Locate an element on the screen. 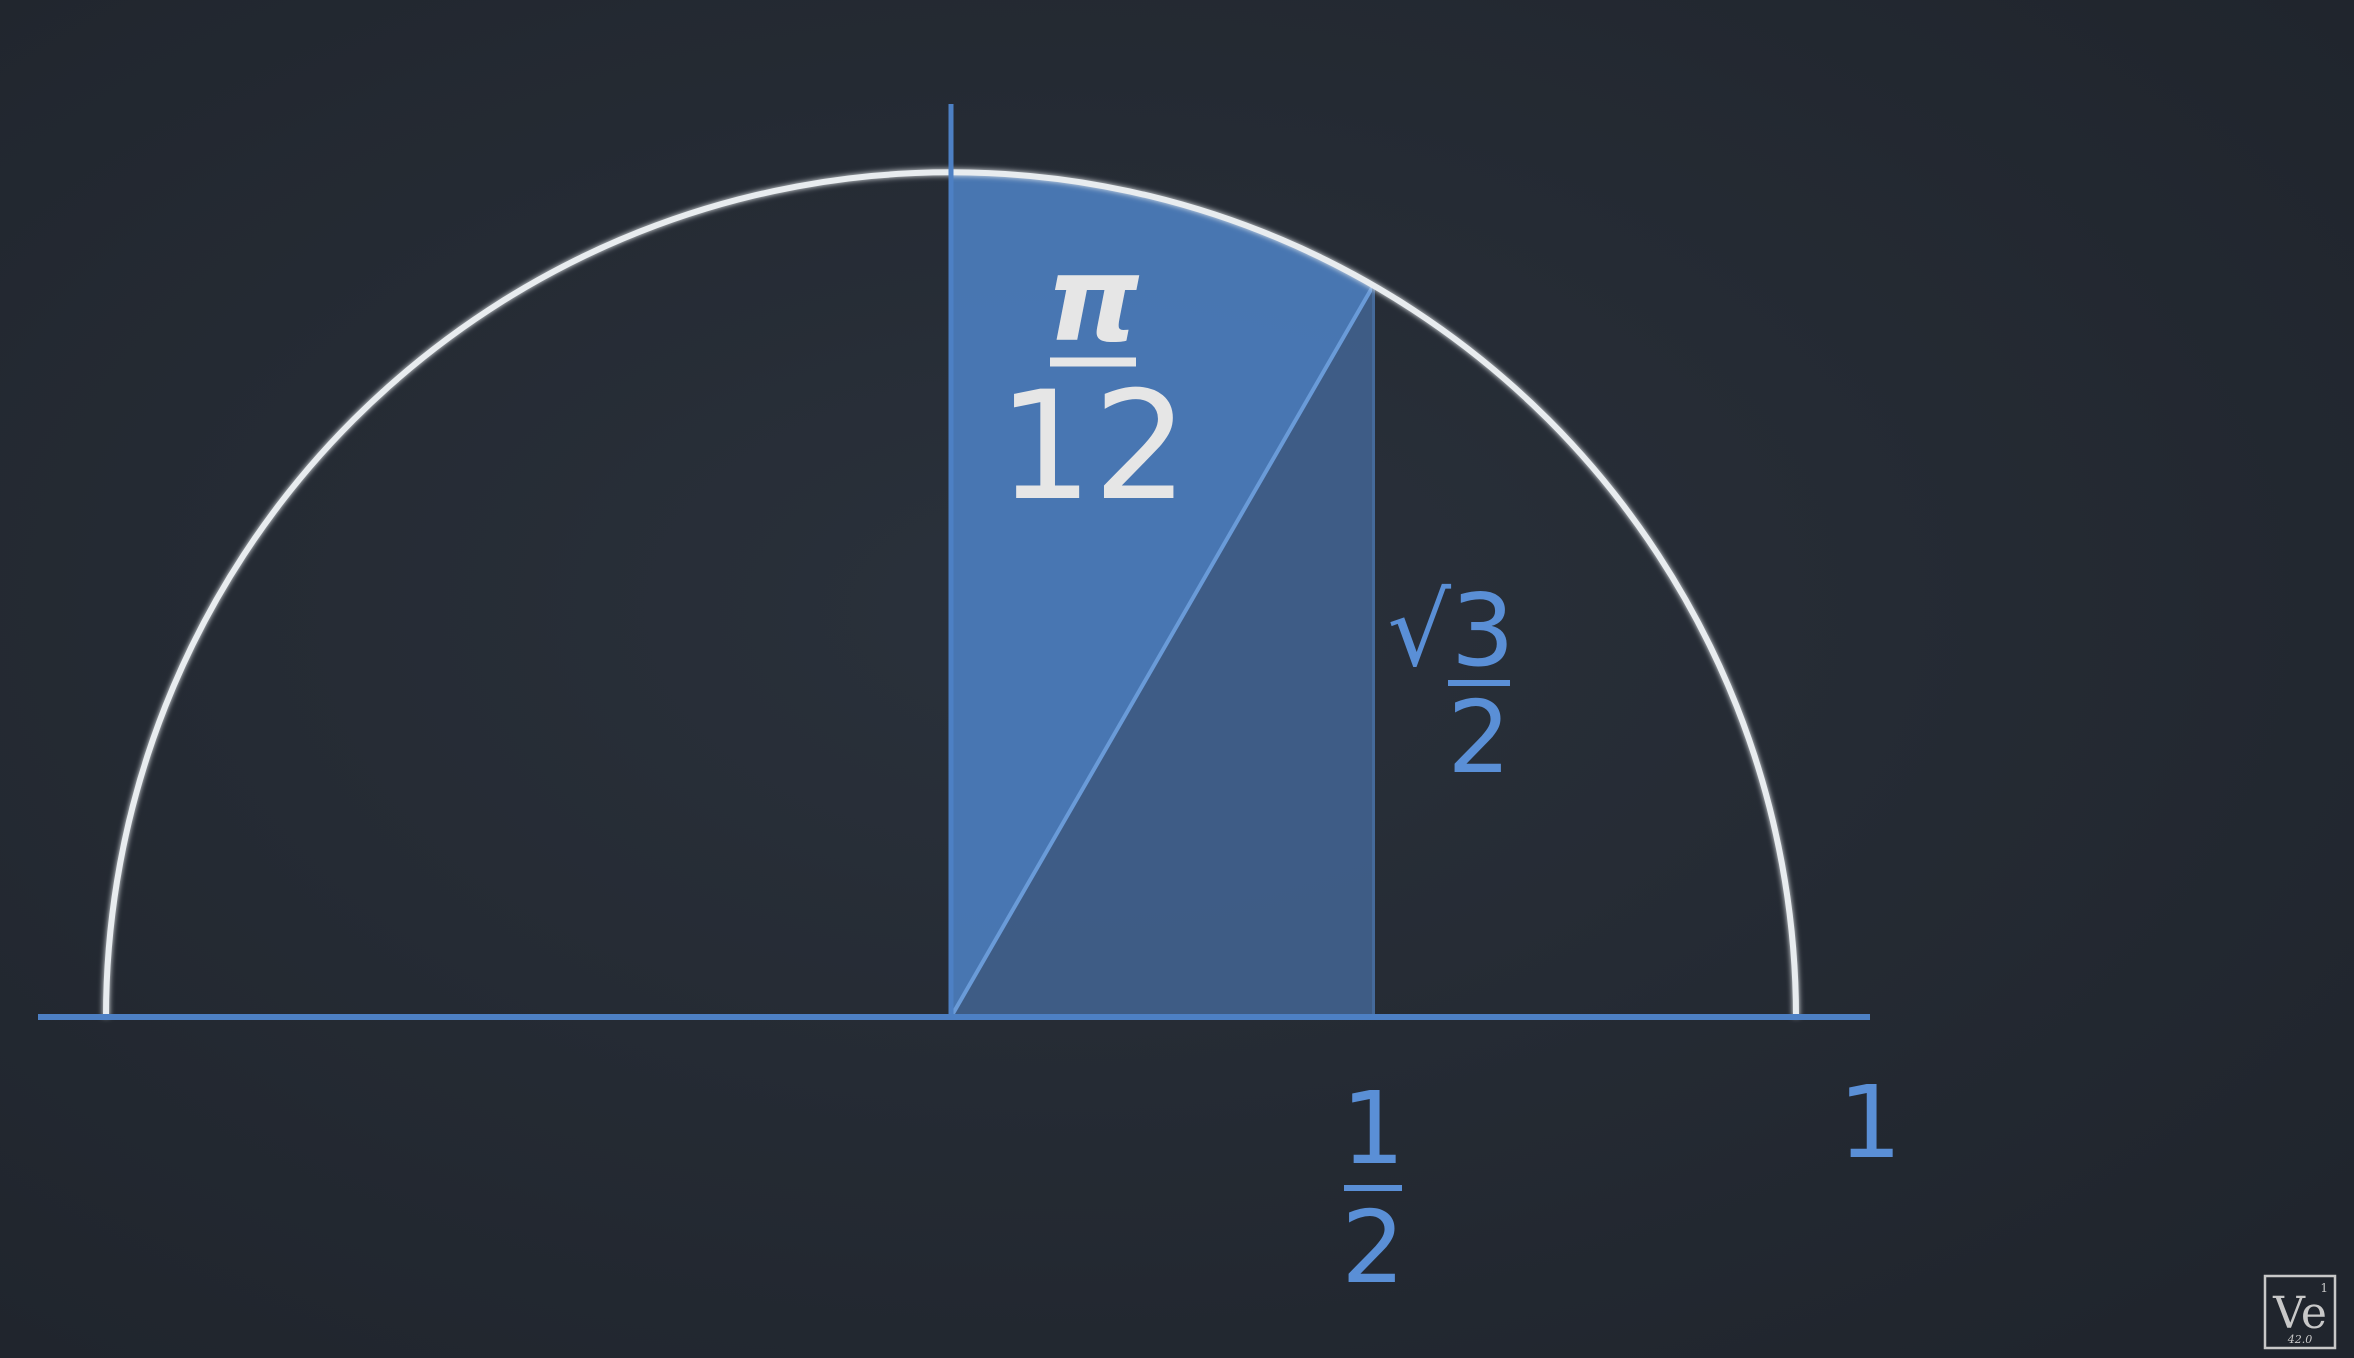 Image resolution: width=2354 pixels, height=1358 pixels. height-label: √3 2 is located at coordinates (1450, 684).